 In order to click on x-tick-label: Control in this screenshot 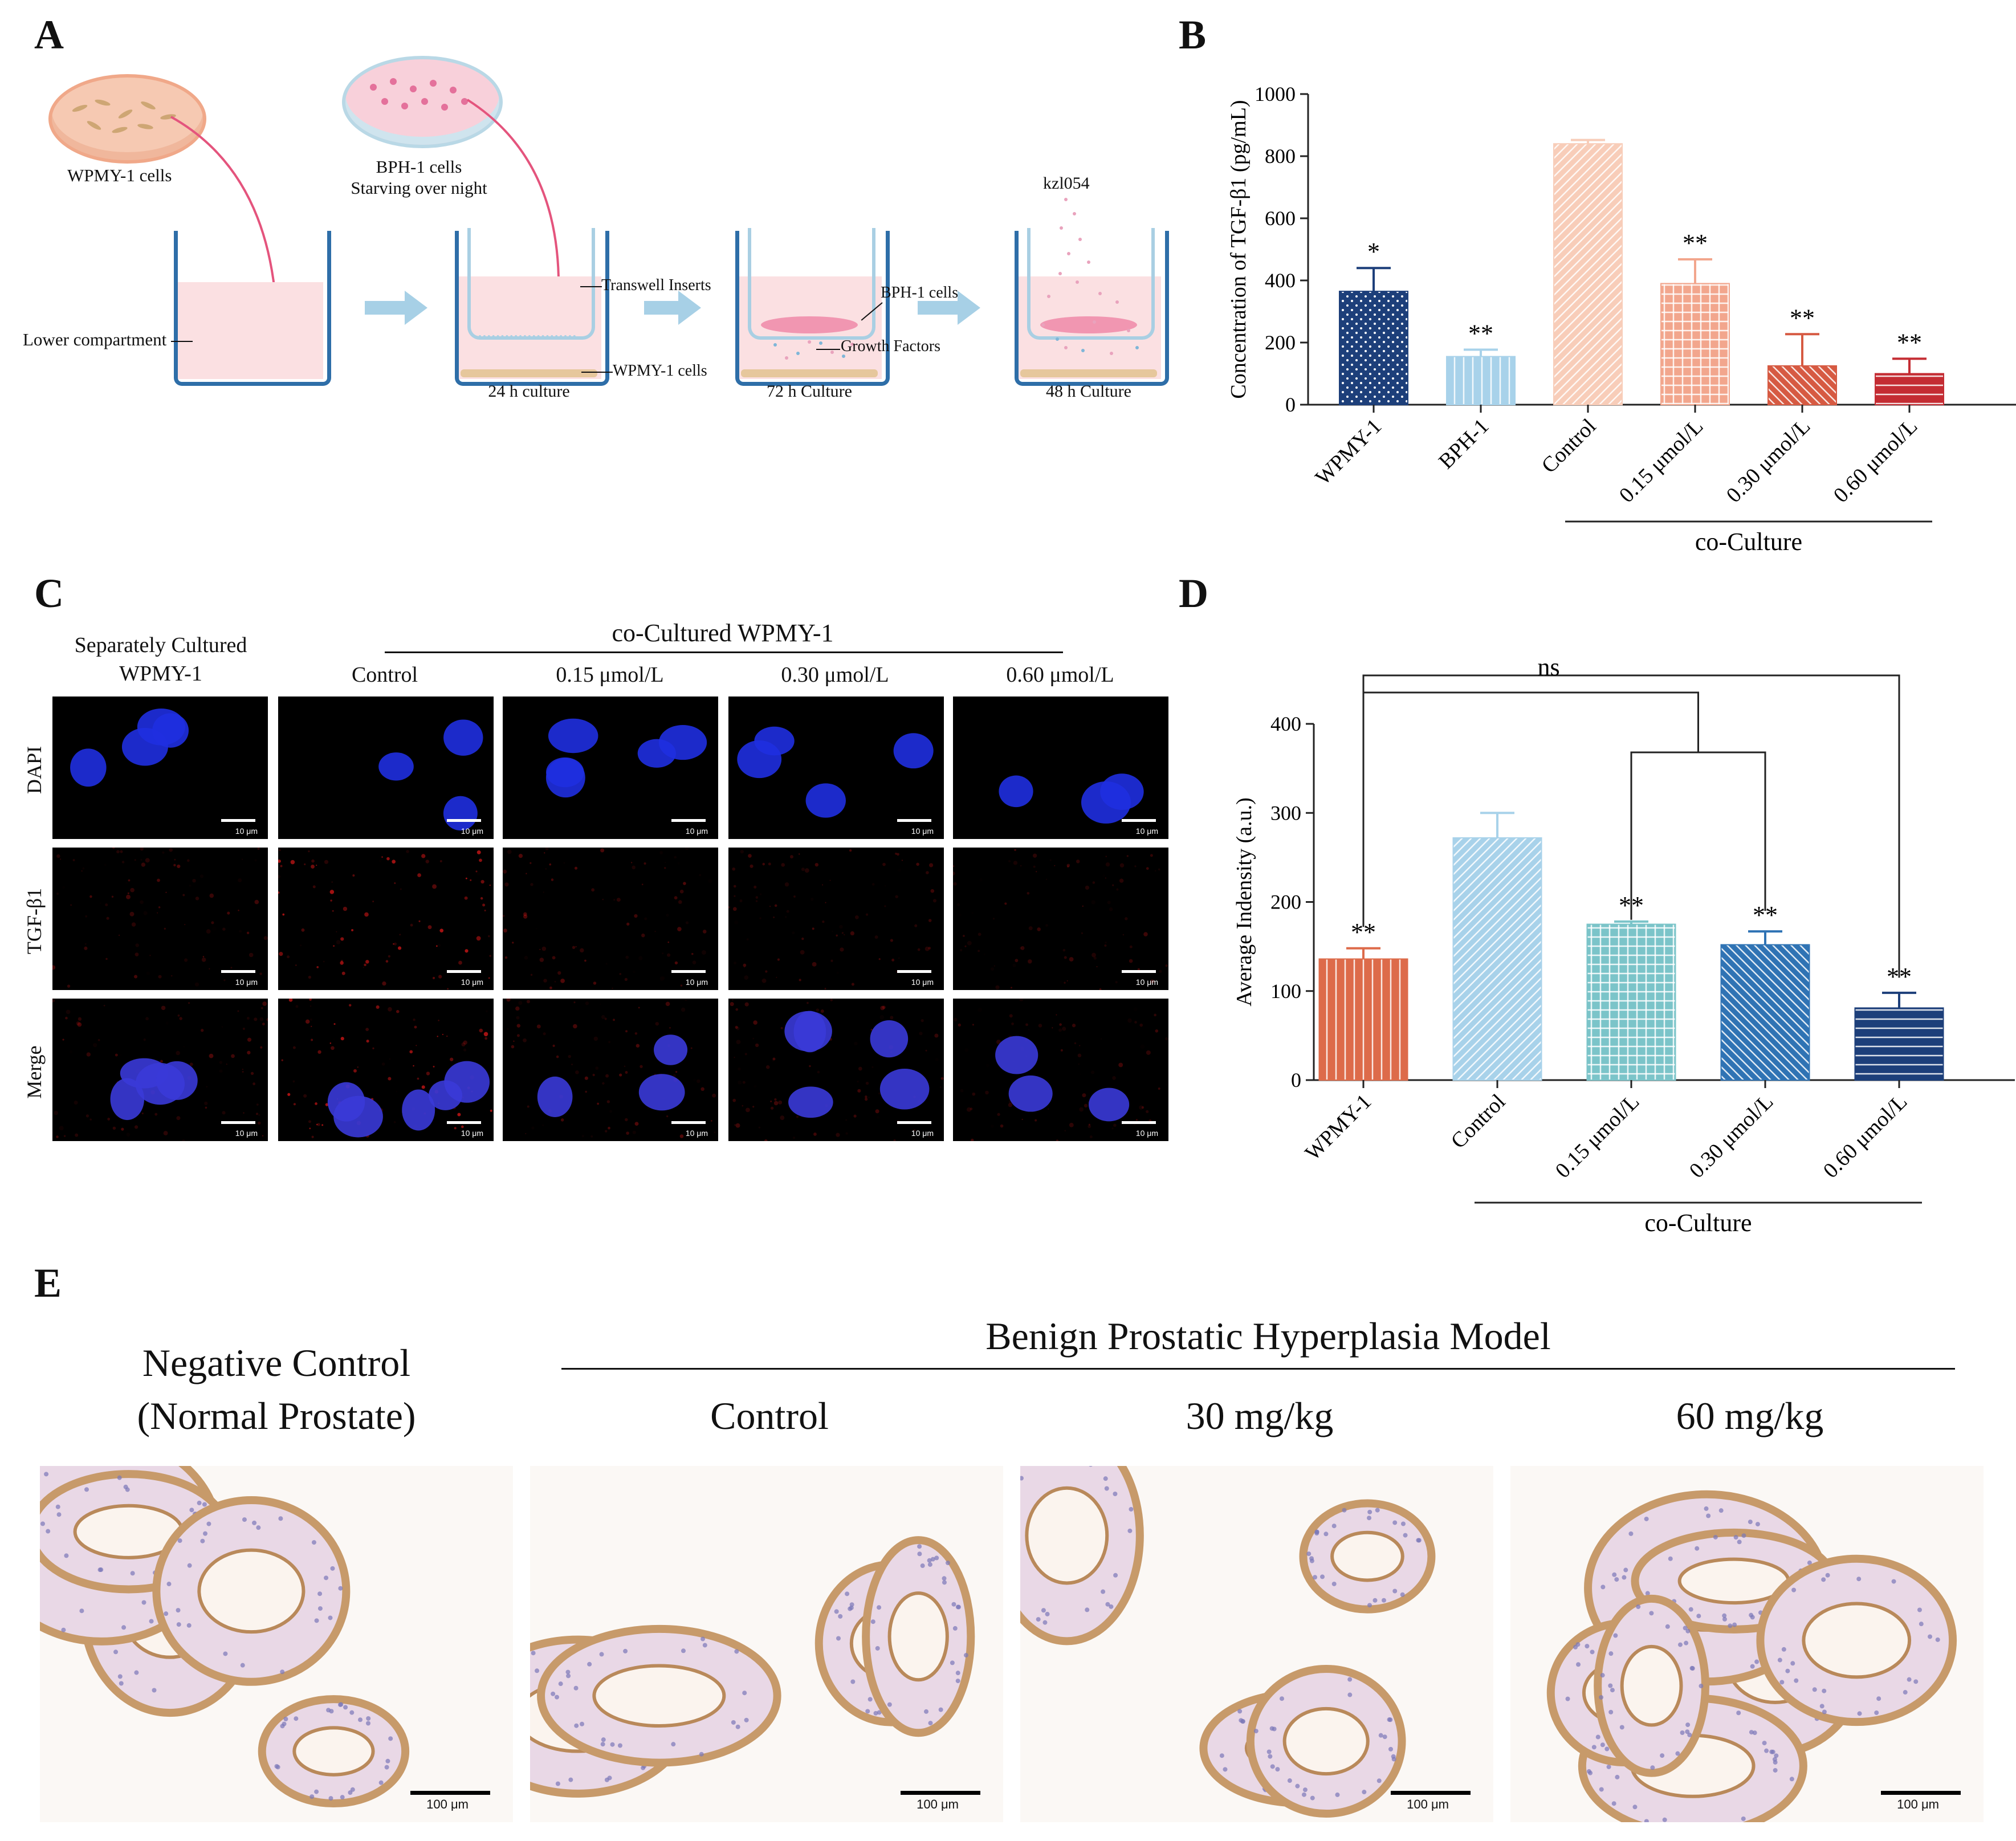, I will do `click(1478, 1122)`.